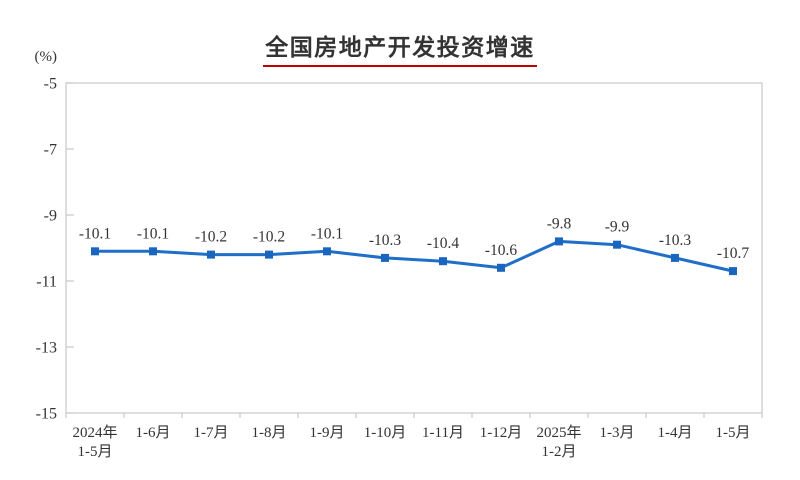 The height and width of the screenshot is (480, 800). What do you see at coordinates (46, 414) in the screenshot?
I see `y-tick-label: -15` at bounding box center [46, 414].